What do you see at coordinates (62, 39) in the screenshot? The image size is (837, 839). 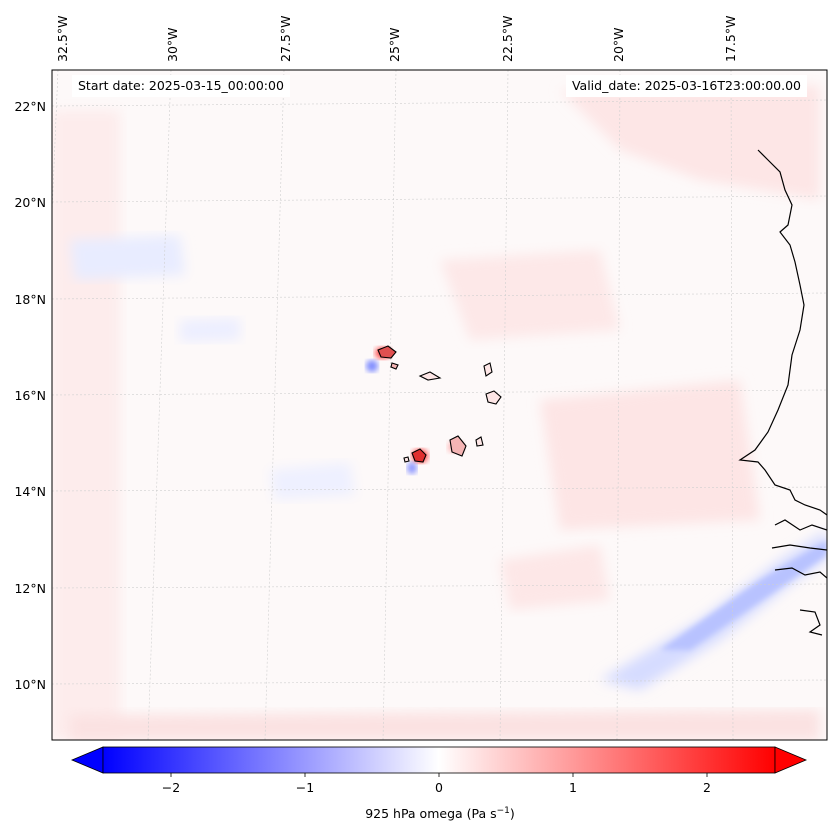 I see `lon-label: 32.5°W` at bounding box center [62, 39].